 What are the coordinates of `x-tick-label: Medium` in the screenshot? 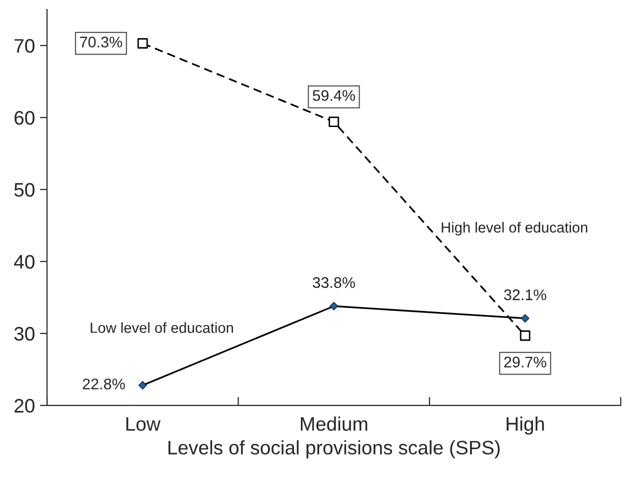 It's located at (334, 423).